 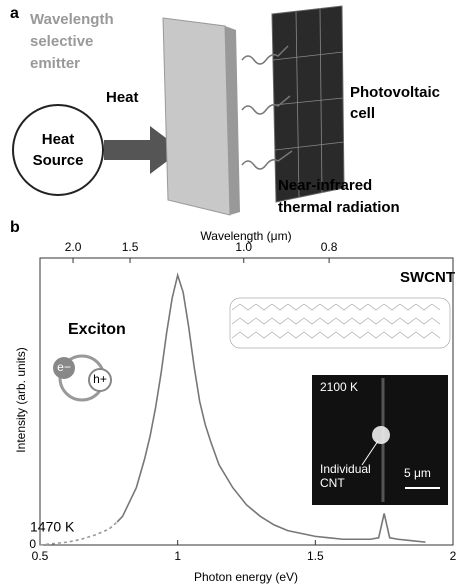 What do you see at coordinates (308, 103) in the screenshot?
I see `pv-grid` at bounding box center [308, 103].